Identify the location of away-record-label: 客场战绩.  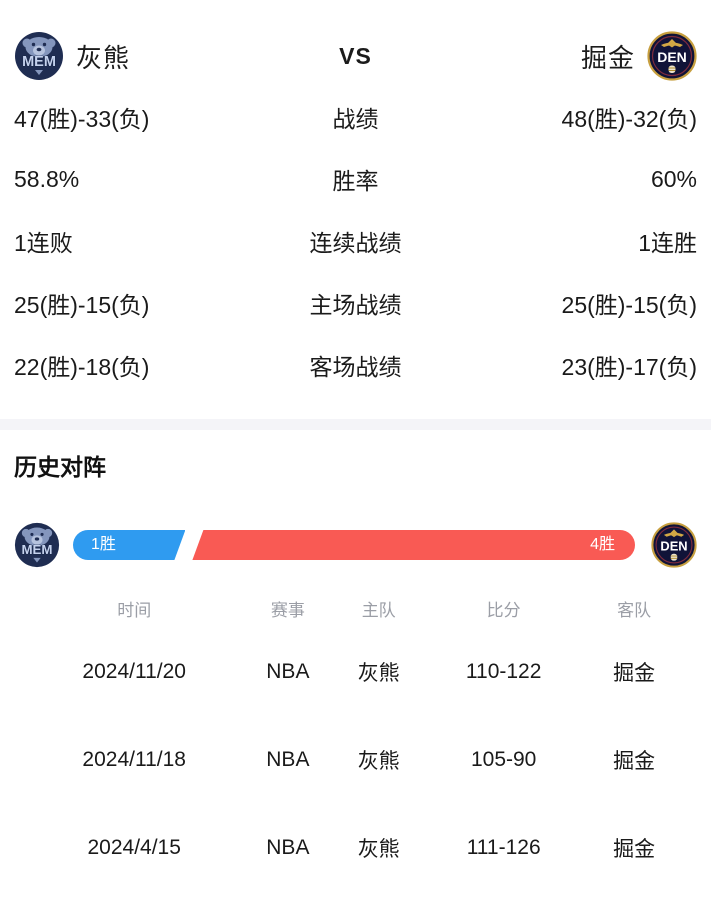
(355, 367).